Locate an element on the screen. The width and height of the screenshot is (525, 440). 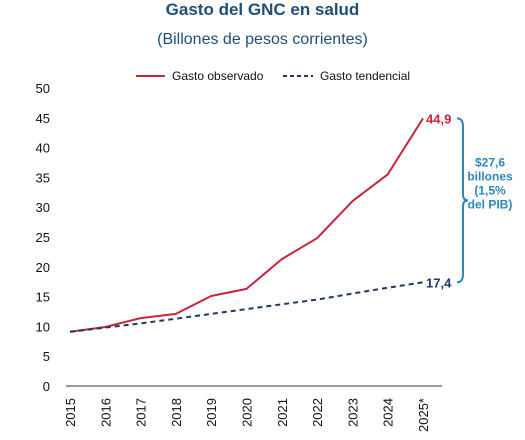
x-tick-label: 2020 is located at coordinates (247, 412).